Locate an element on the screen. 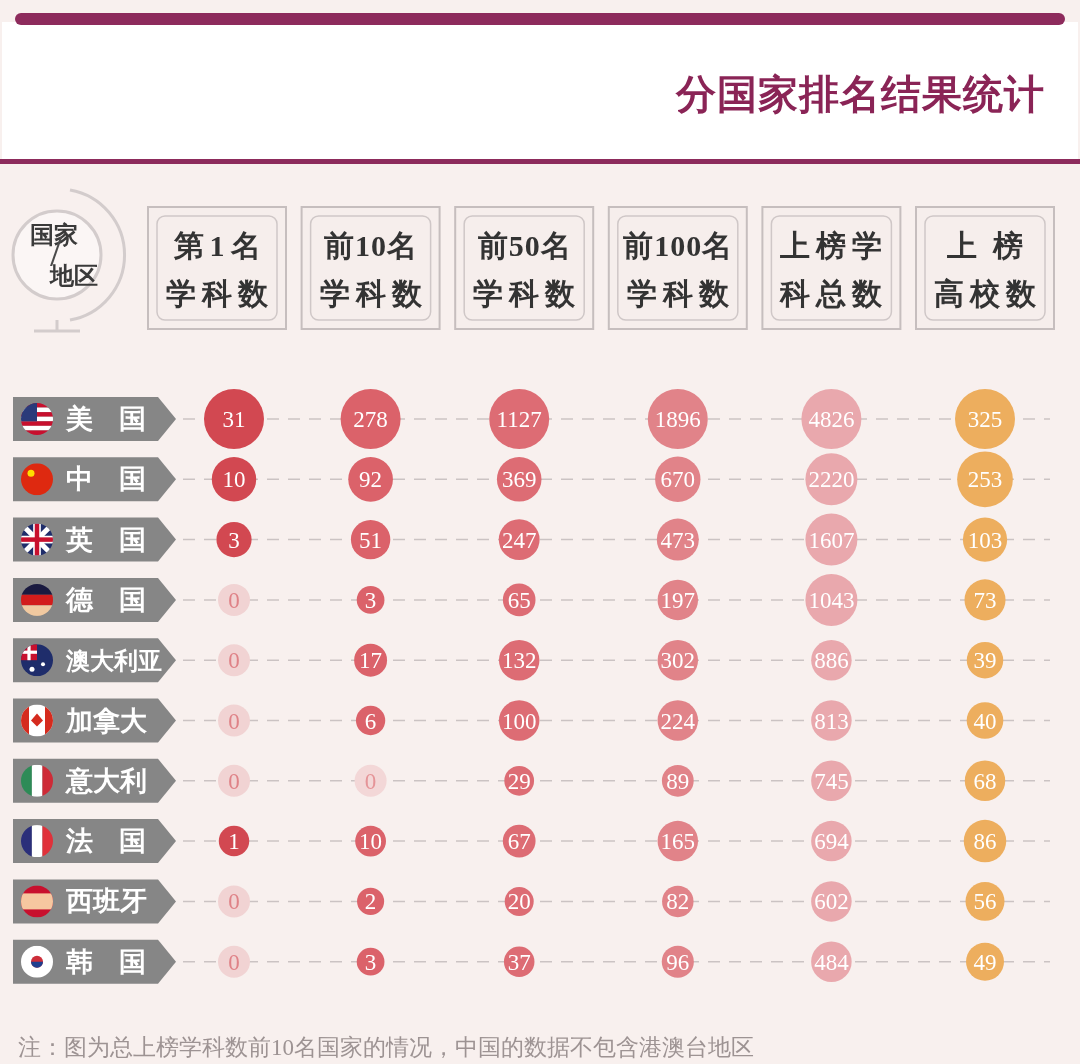 The width and height of the screenshot is (1080, 1064). y-tick-label: 韩国 is located at coordinates (118, 961).